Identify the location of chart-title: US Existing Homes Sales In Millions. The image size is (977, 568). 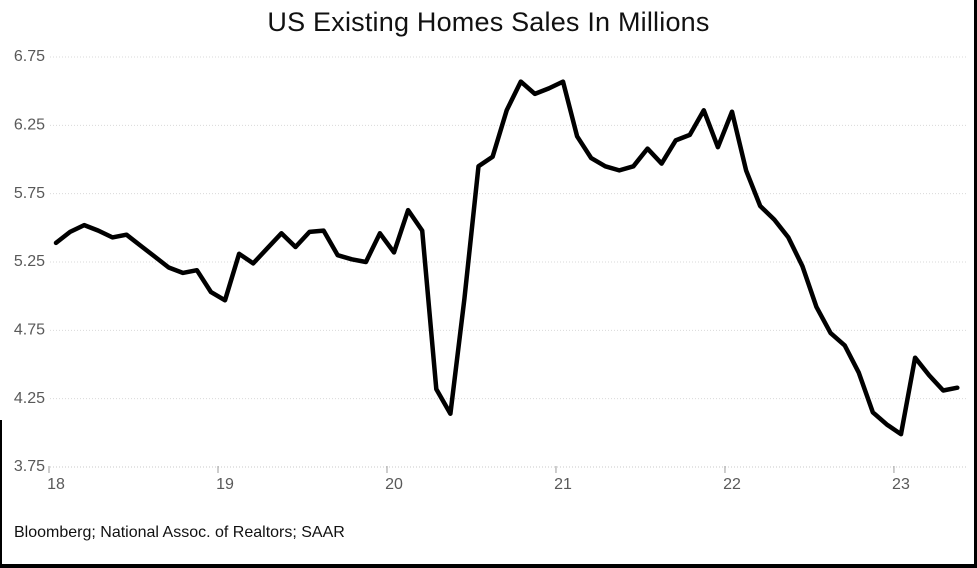
(488, 22).